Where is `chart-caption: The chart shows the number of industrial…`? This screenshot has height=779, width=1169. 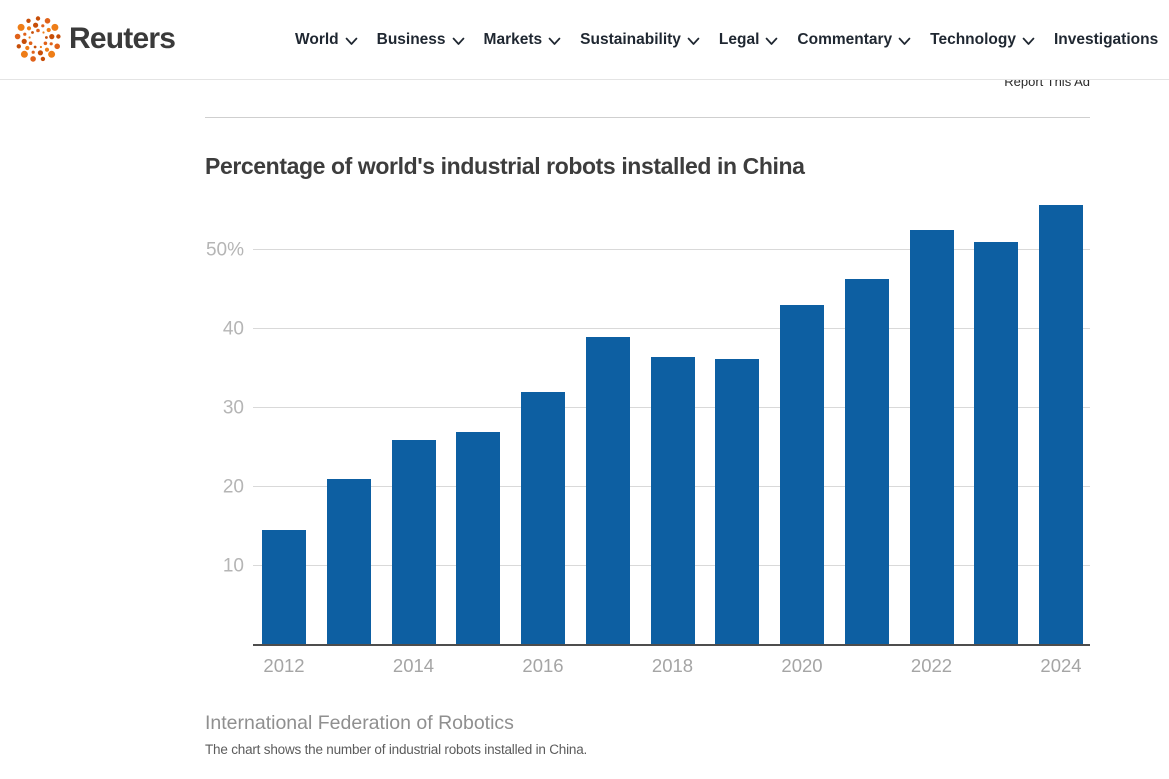
chart-caption: The chart shows the number of industrial… is located at coordinates (396, 749).